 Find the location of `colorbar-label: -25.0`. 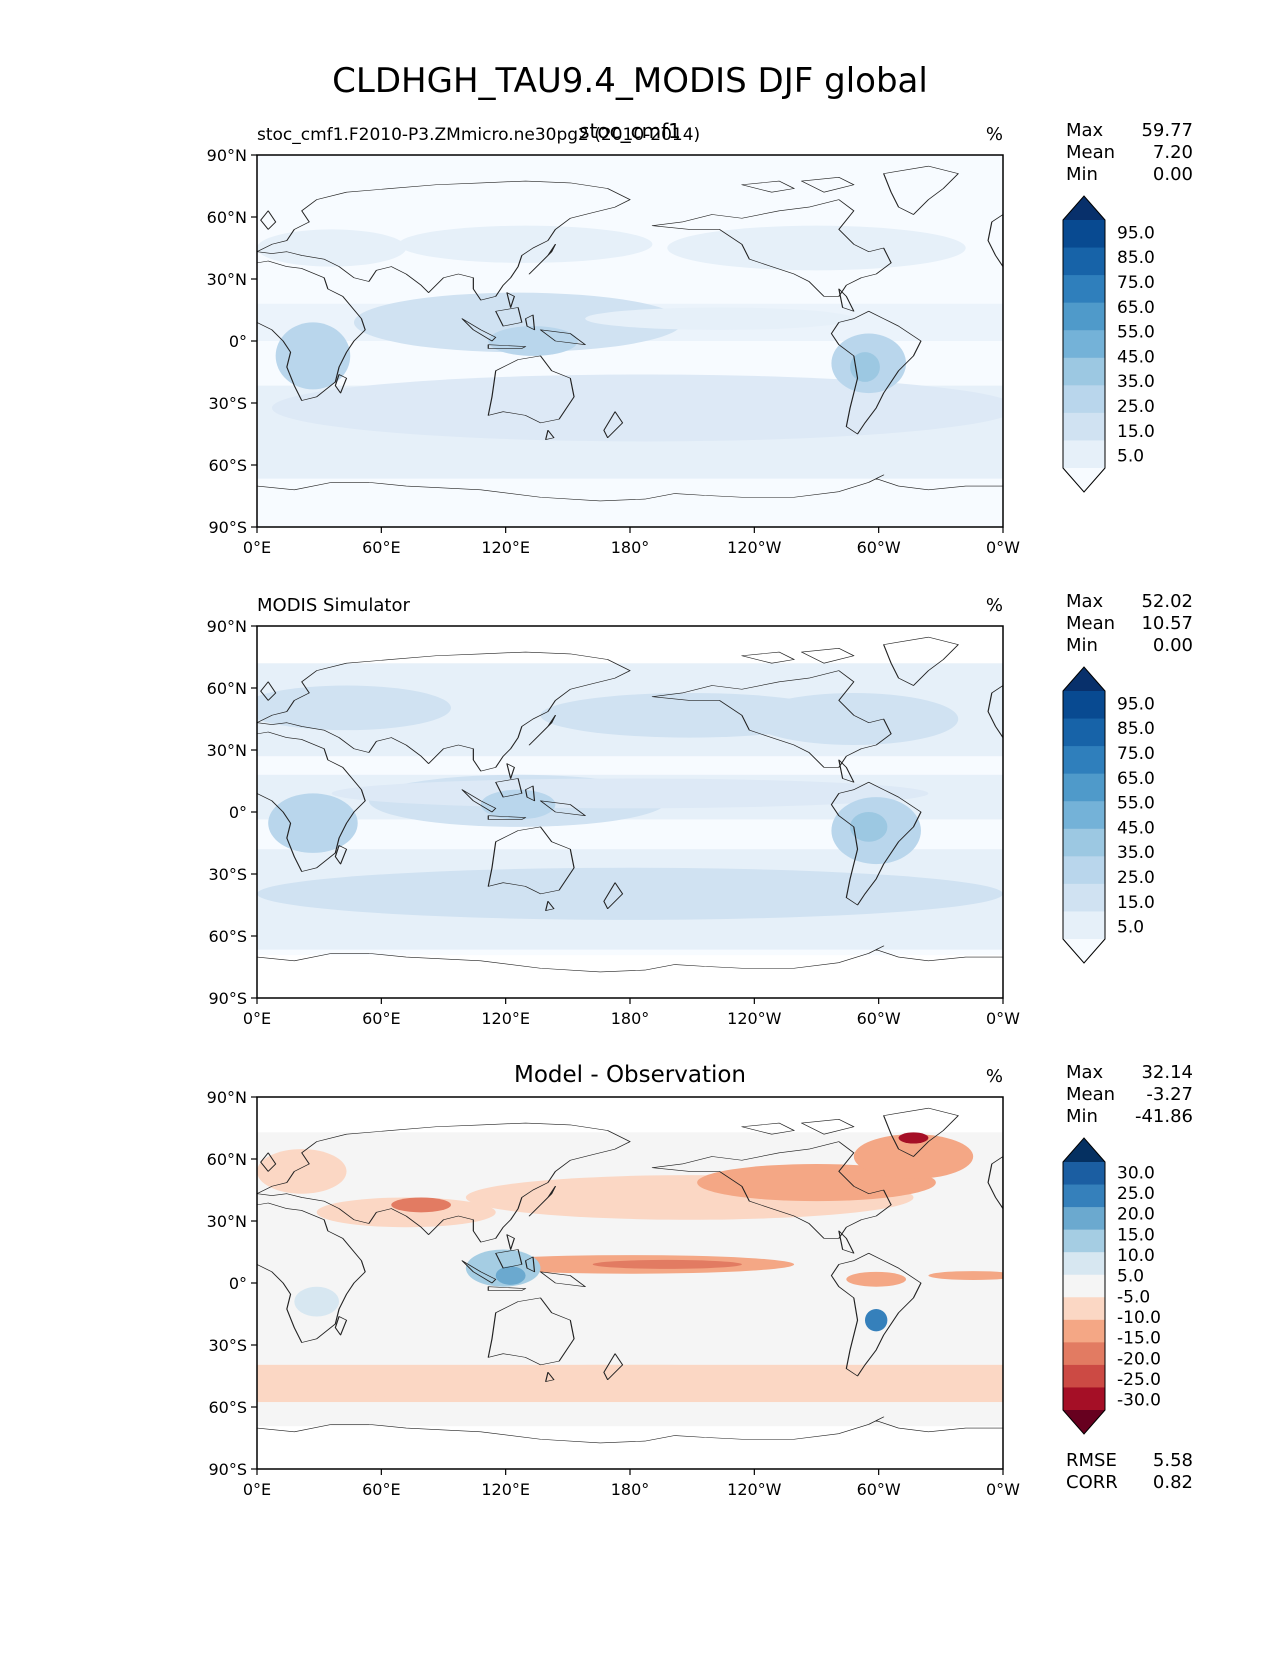

colorbar-label: -25.0 is located at coordinates (1139, 1380).